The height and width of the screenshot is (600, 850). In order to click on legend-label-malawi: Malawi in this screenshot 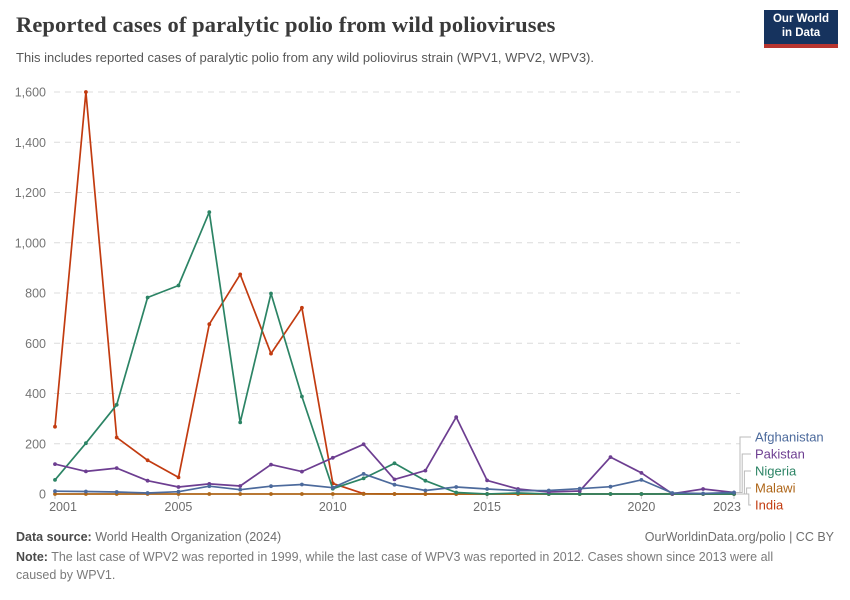, I will do `click(775, 488)`.